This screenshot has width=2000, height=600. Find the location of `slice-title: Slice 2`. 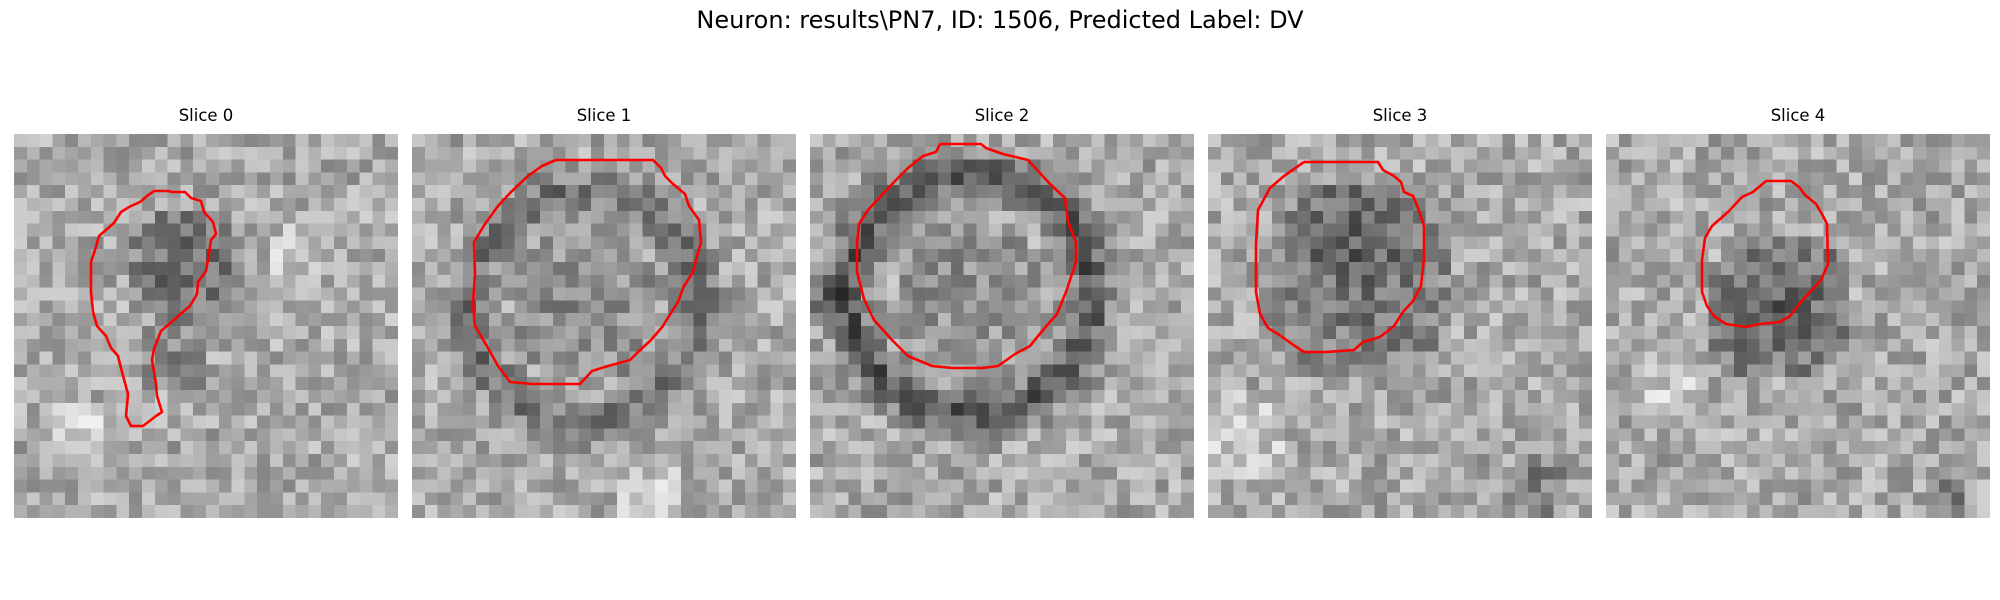

slice-title: Slice 2 is located at coordinates (1002, 115).